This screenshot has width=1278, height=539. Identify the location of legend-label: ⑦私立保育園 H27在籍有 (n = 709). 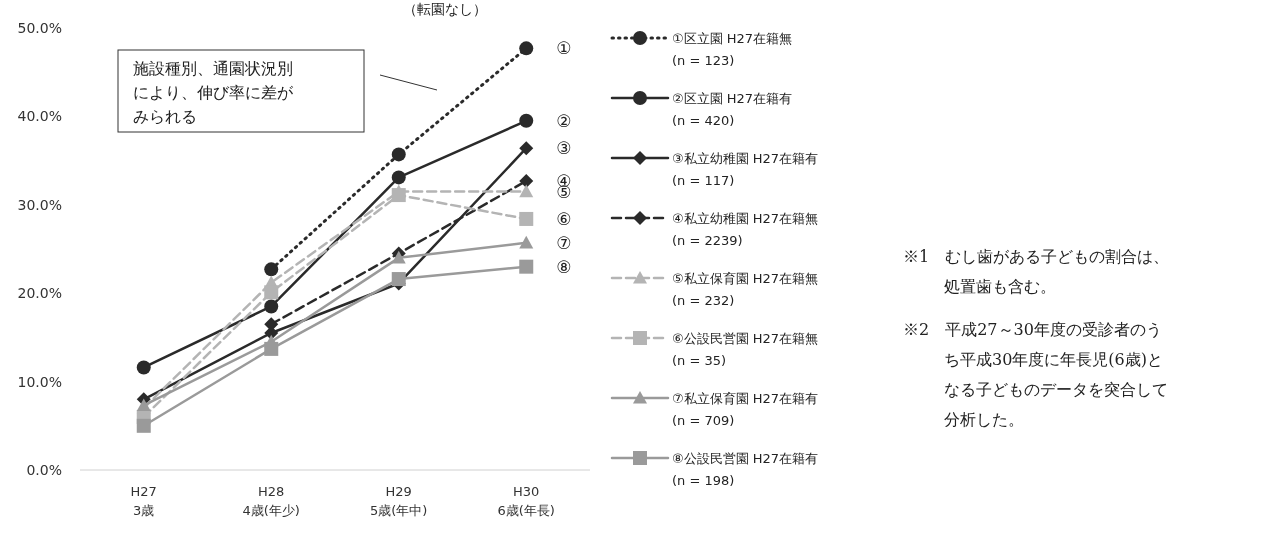
(745, 409).